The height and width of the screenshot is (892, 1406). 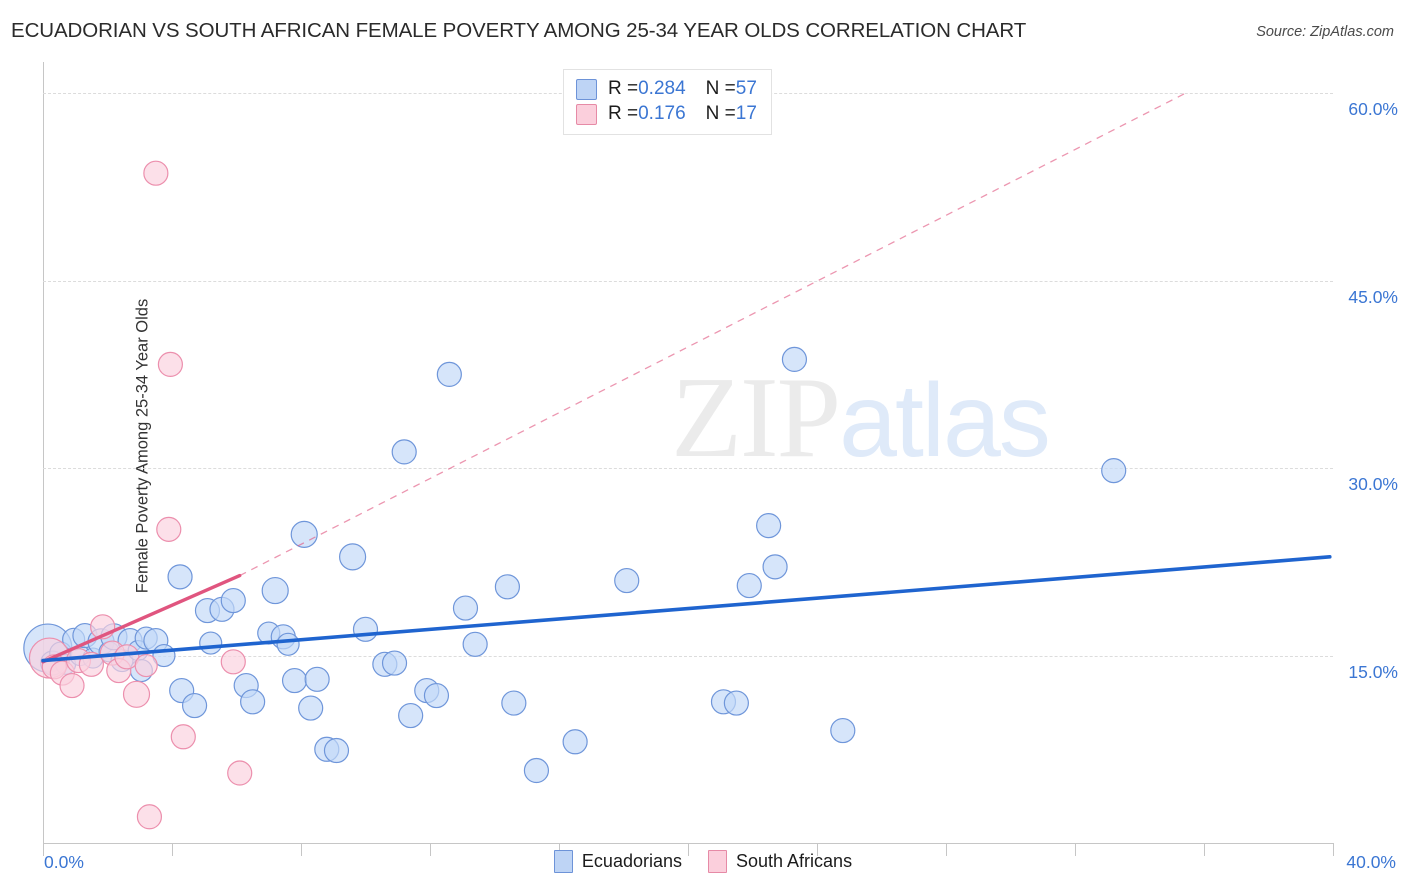 I want to click on n-value: 57, so click(x=746, y=88).